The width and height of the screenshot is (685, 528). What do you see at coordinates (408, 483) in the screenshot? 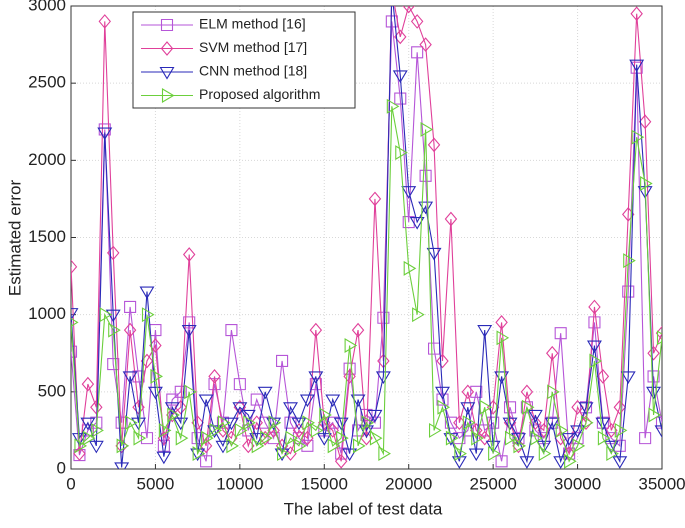
I see `x-tick-label: 20000` at bounding box center [408, 483].